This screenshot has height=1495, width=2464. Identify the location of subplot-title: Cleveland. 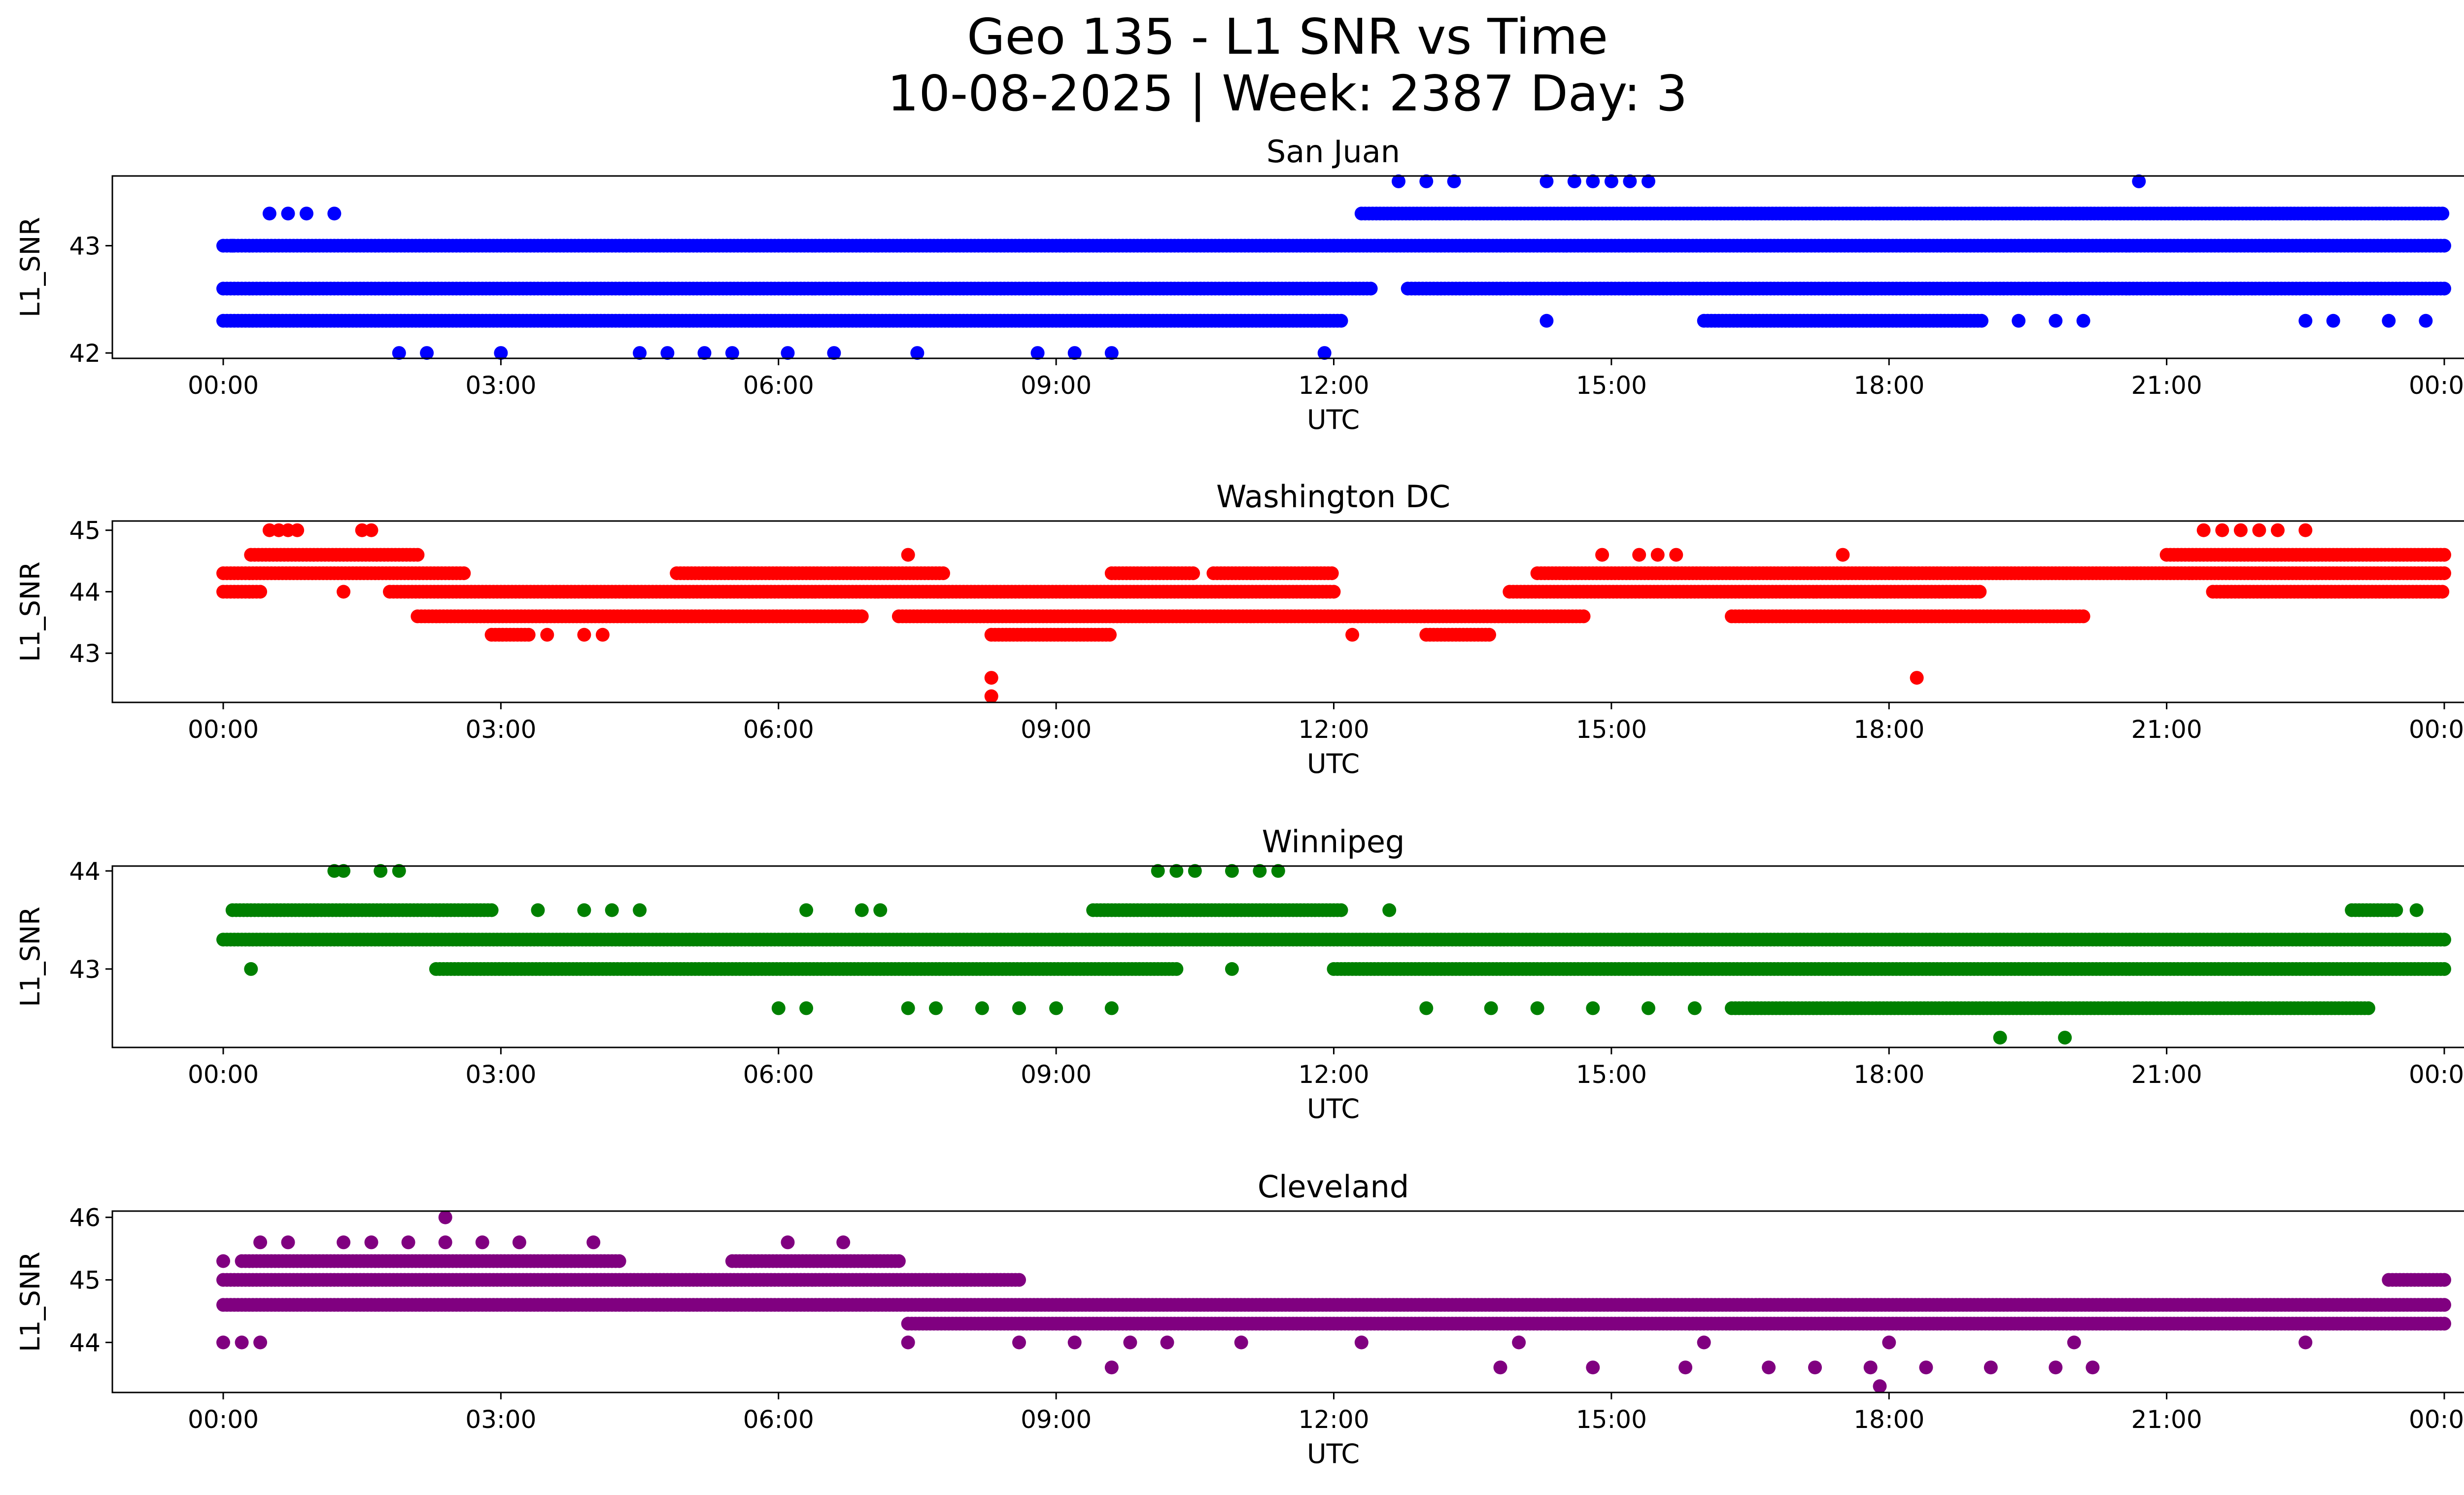
(1333, 1187).